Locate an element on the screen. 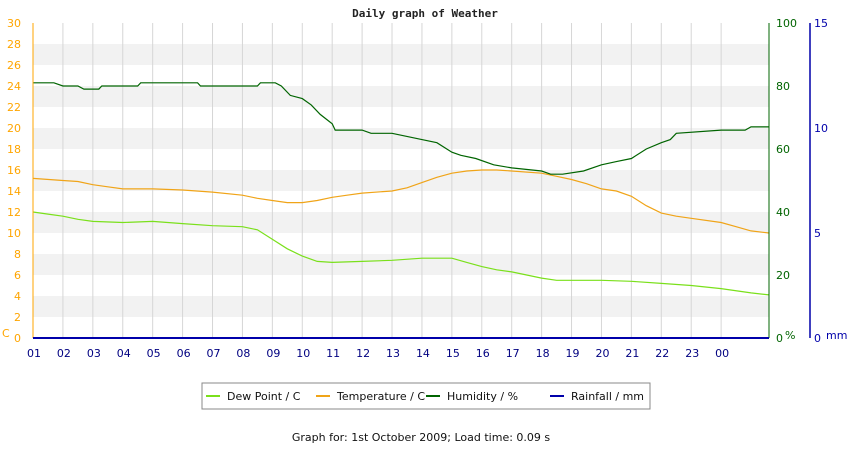 This screenshot has height=450, width=850. rainfall-tick-label: 10 is located at coordinates (821, 128).